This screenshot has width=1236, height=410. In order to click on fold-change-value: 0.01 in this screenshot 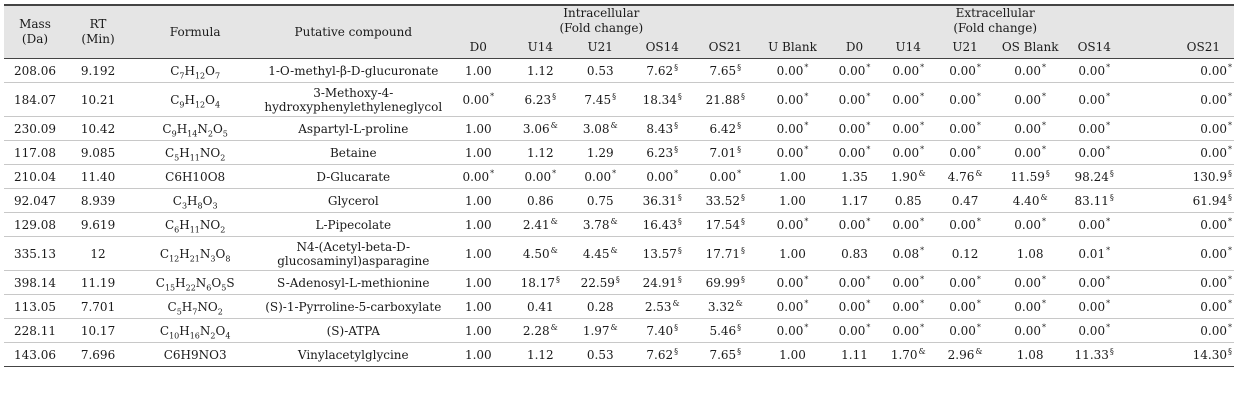, I will do `click(1092, 253)`.